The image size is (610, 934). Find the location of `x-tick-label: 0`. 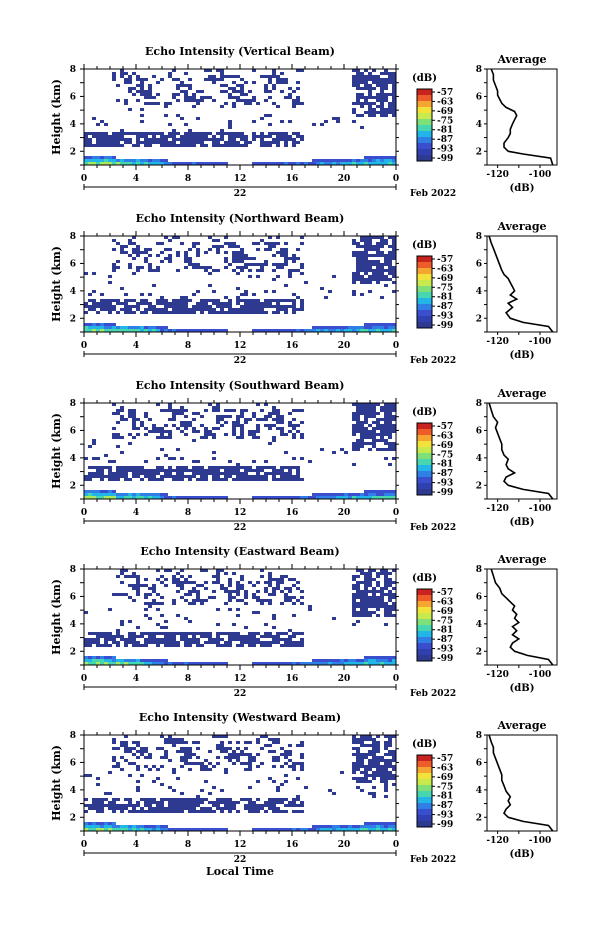

x-tick-label: 0 is located at coordinates (84, 679).